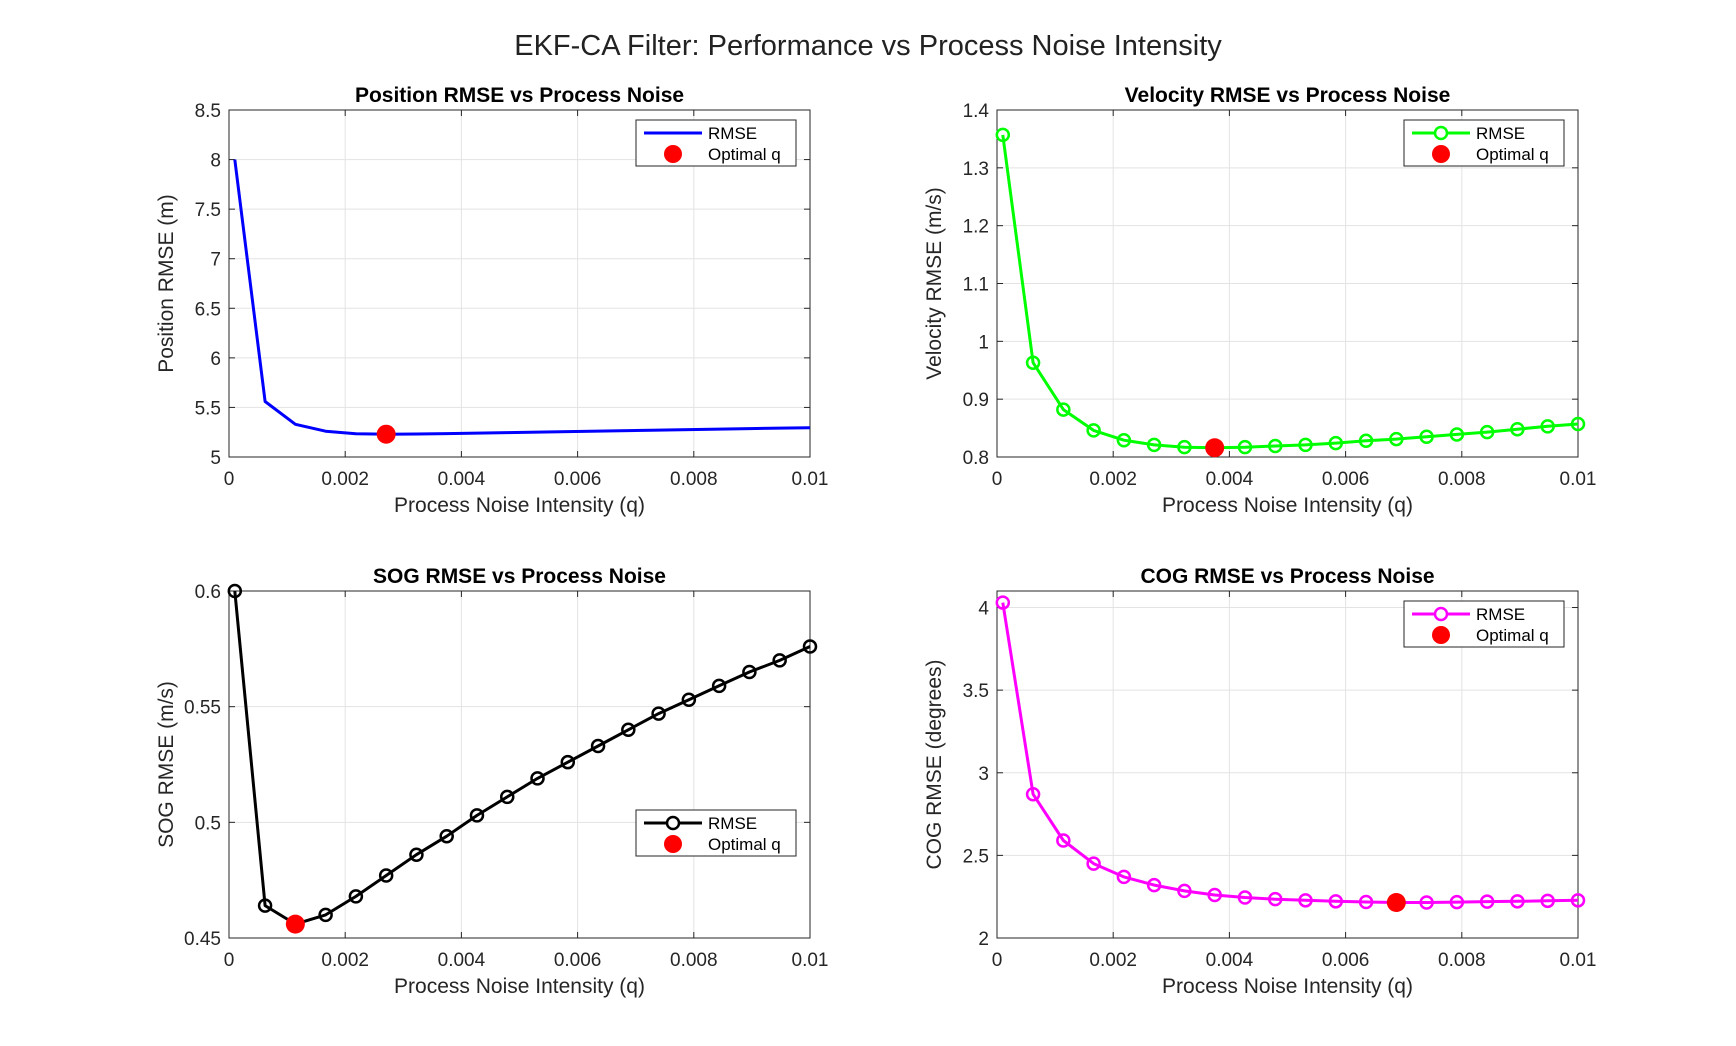  Describe the element at coordinates (934, 764) in the screenshot. I see `y-axis-label: COG RMSE (degrees)` at that location.